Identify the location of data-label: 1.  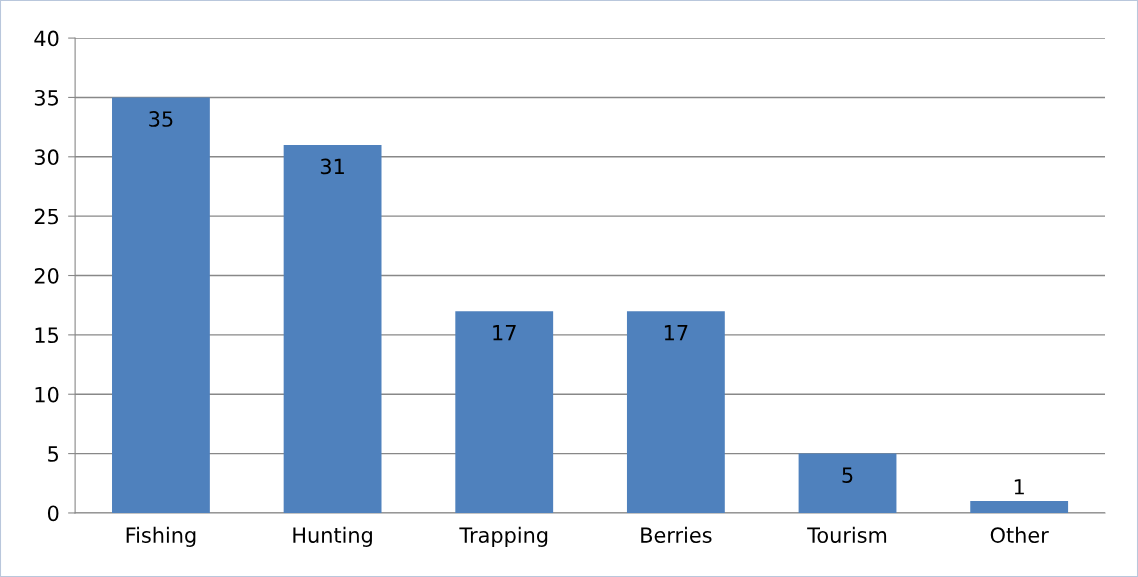
(1019, 487).